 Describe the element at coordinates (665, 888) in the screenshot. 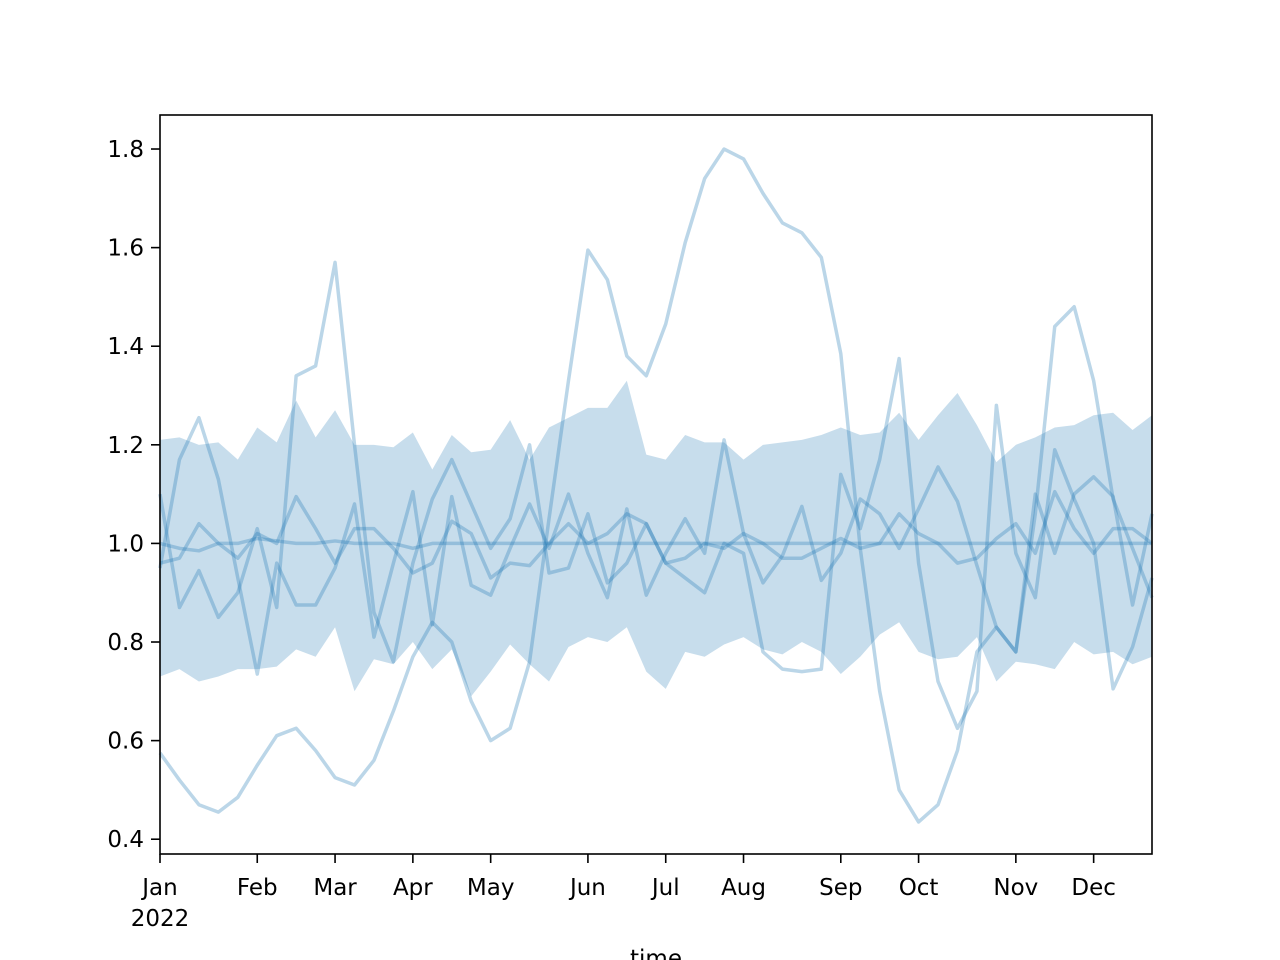

I see `x-tick-label: Jul` at that location.